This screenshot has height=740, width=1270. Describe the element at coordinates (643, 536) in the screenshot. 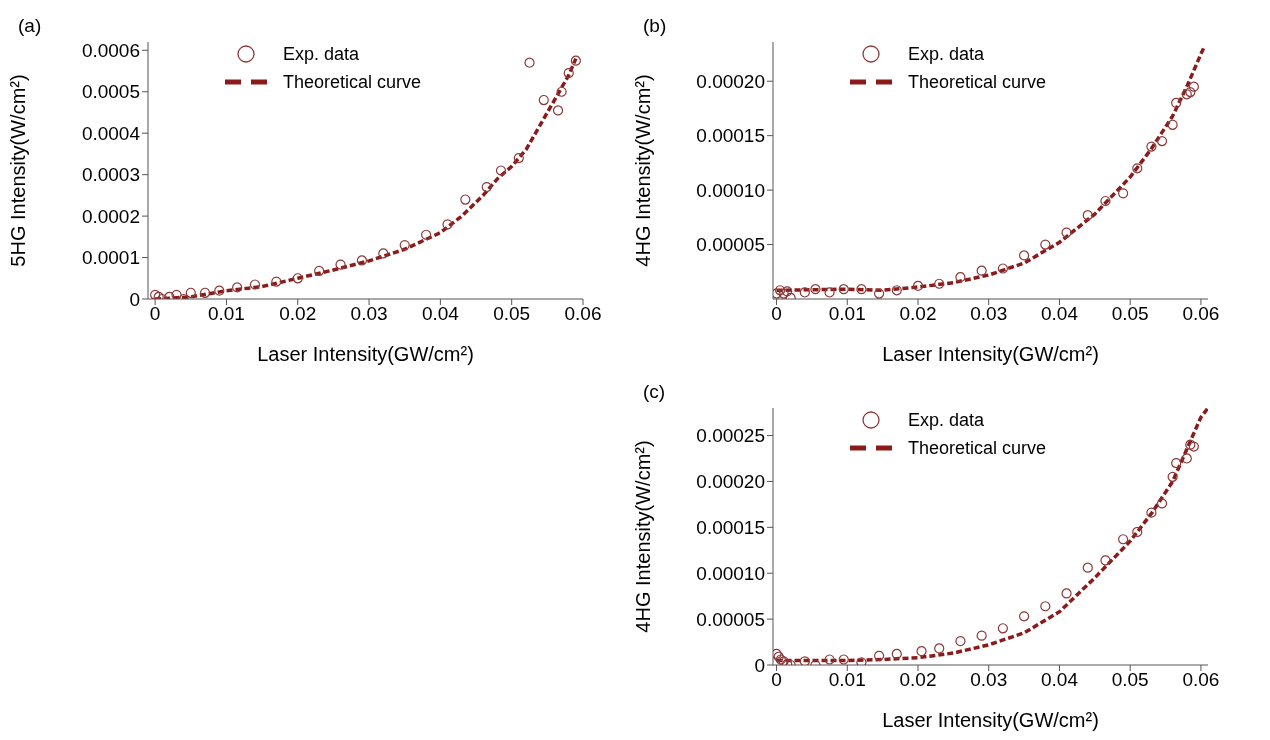

I see `y-axis-title: 4HG Intensity(W/cm²)` at that location.